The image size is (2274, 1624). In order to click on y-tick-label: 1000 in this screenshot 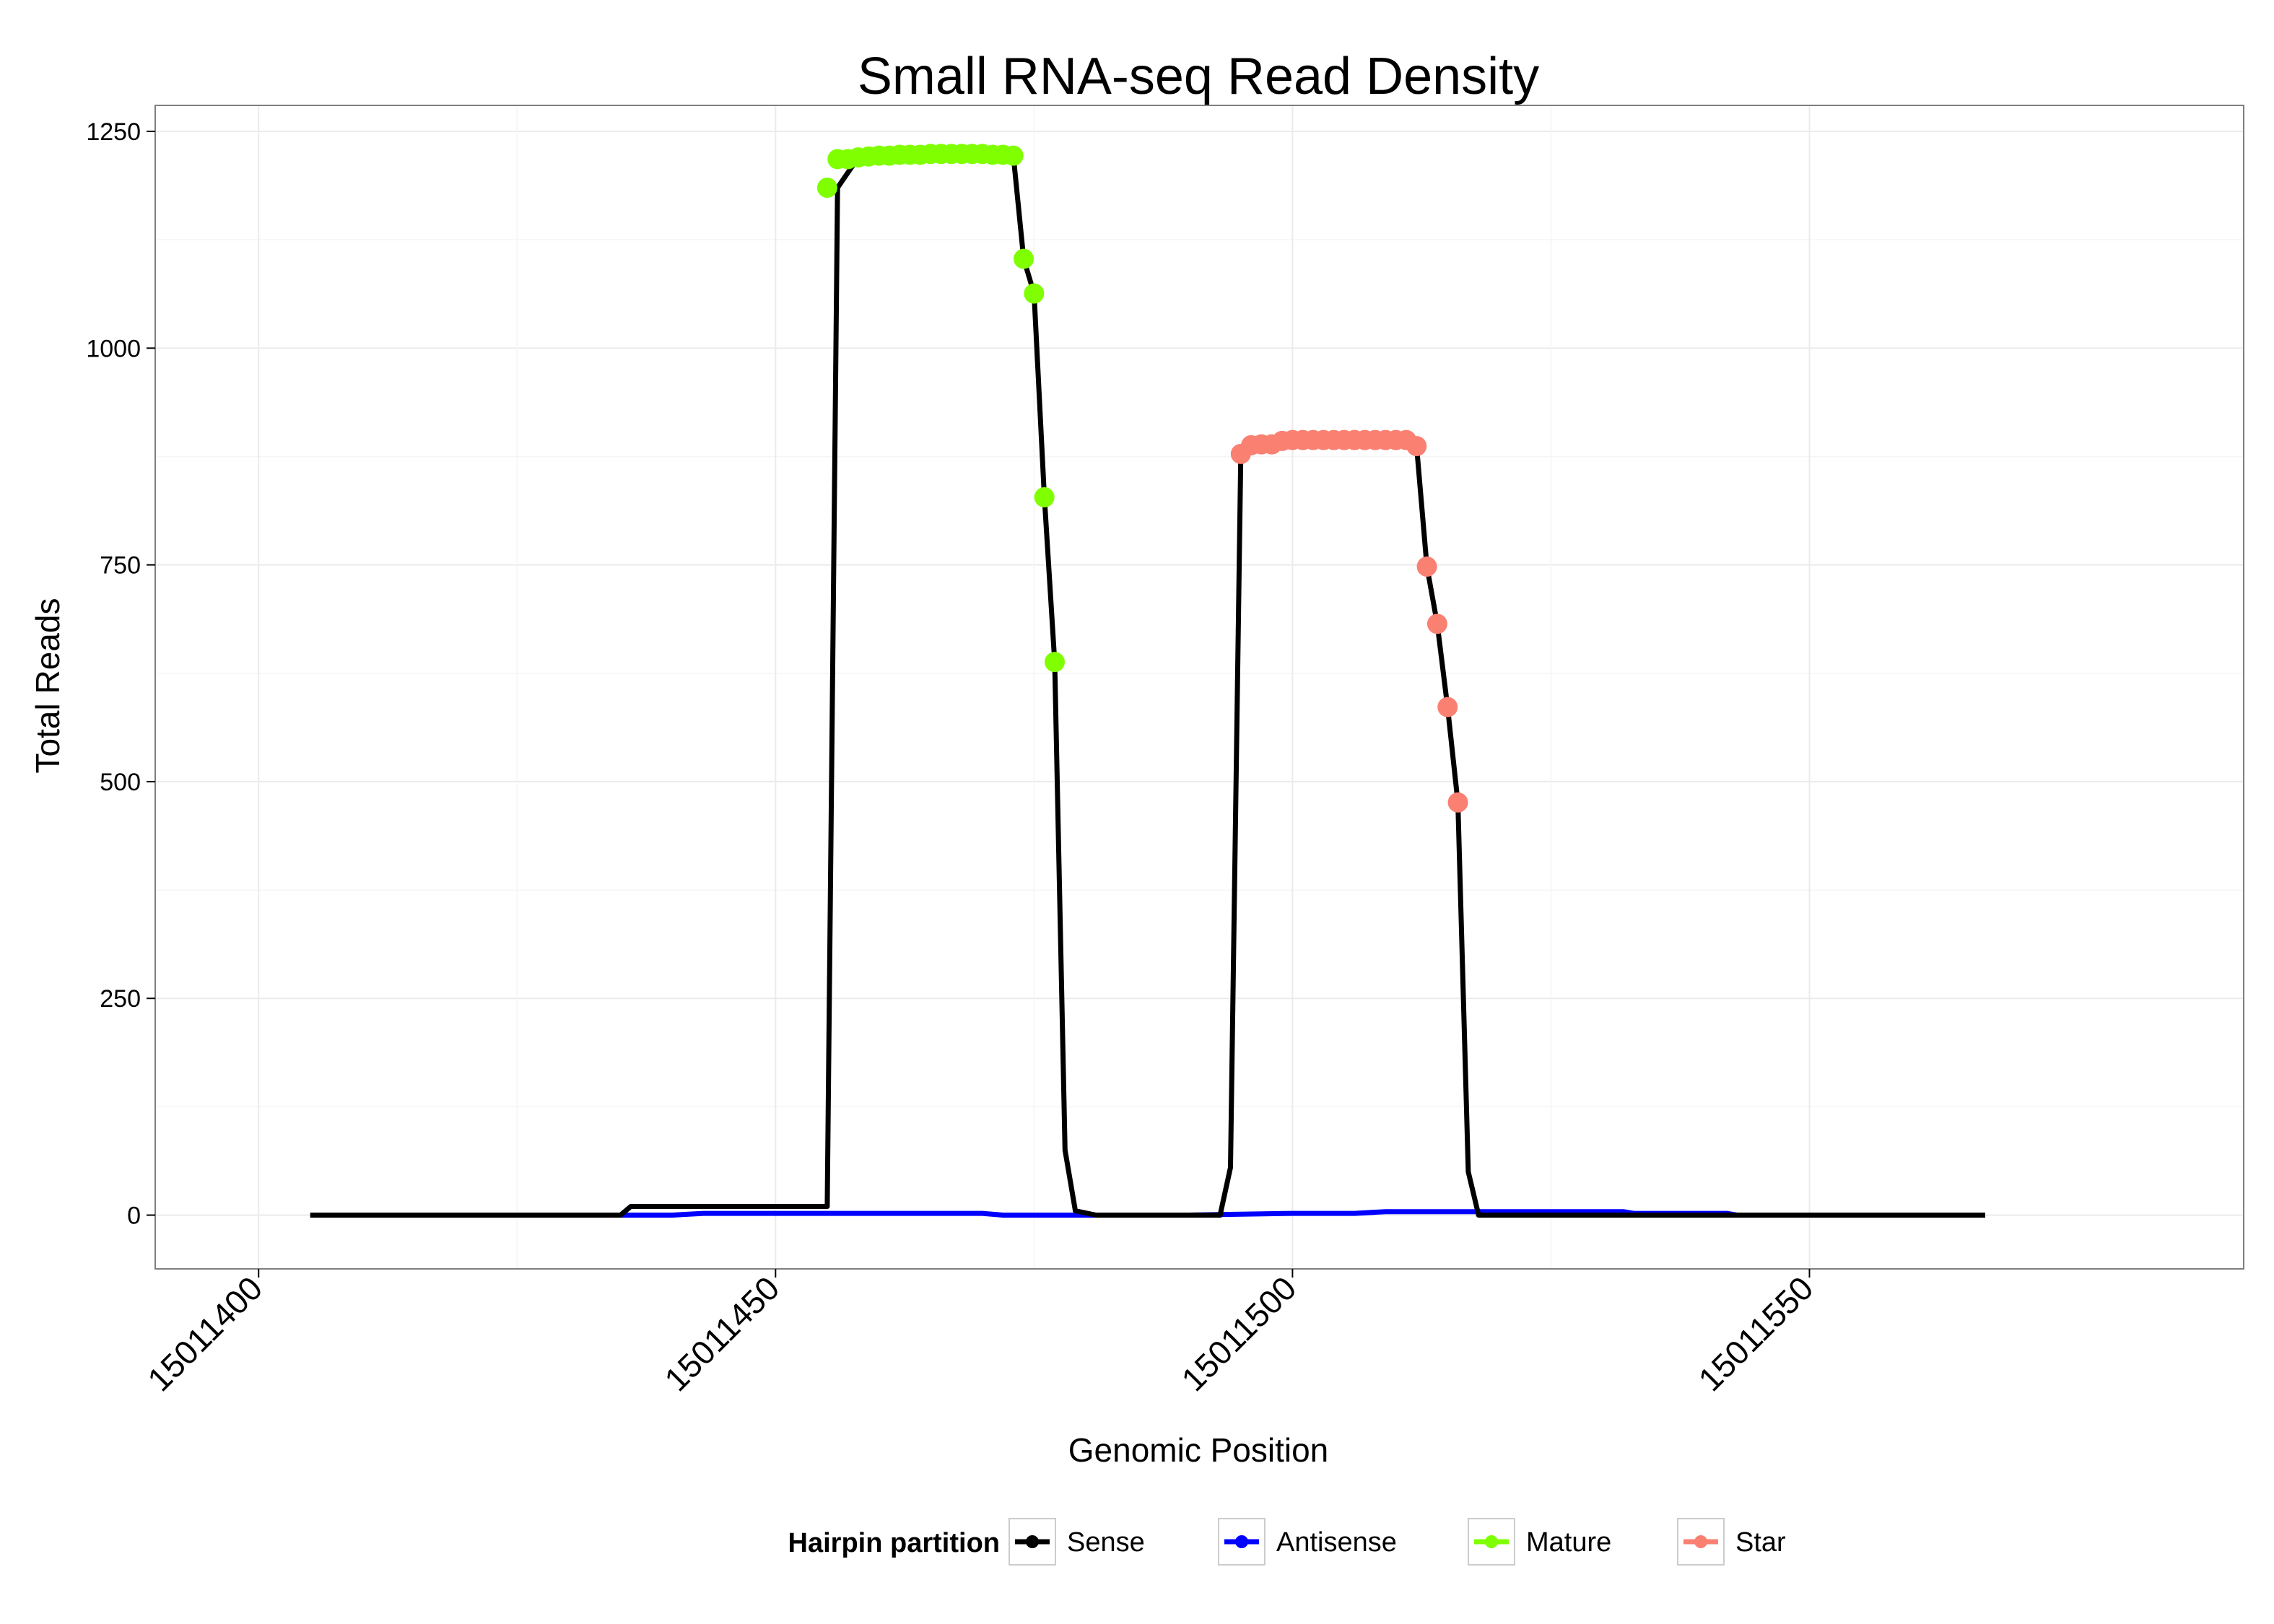, I will do `click(113, 348)`.